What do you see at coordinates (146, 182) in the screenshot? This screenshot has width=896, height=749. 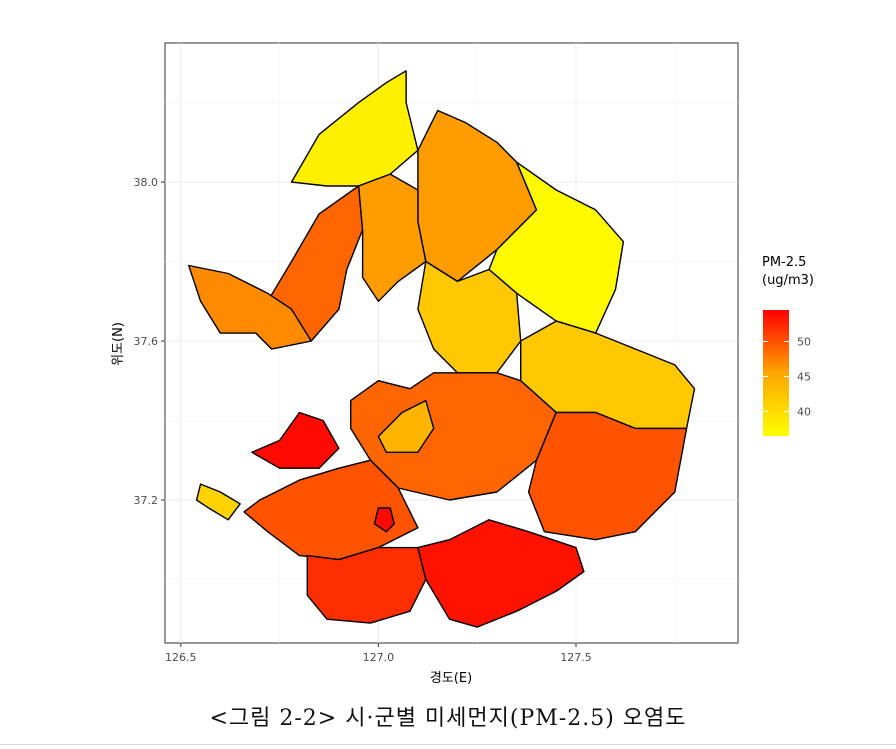 I see `y-tick-label: 38.0` at bounding box center [146, 182].